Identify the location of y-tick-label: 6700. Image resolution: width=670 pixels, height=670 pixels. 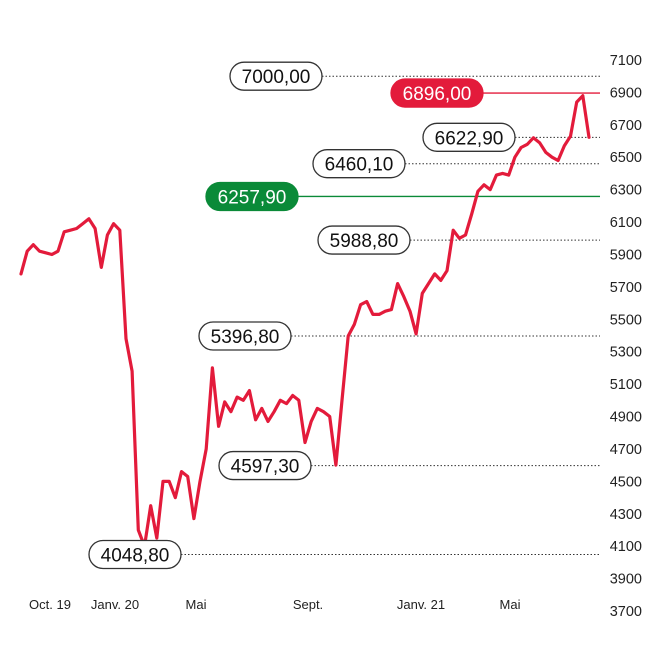
(626, 126).